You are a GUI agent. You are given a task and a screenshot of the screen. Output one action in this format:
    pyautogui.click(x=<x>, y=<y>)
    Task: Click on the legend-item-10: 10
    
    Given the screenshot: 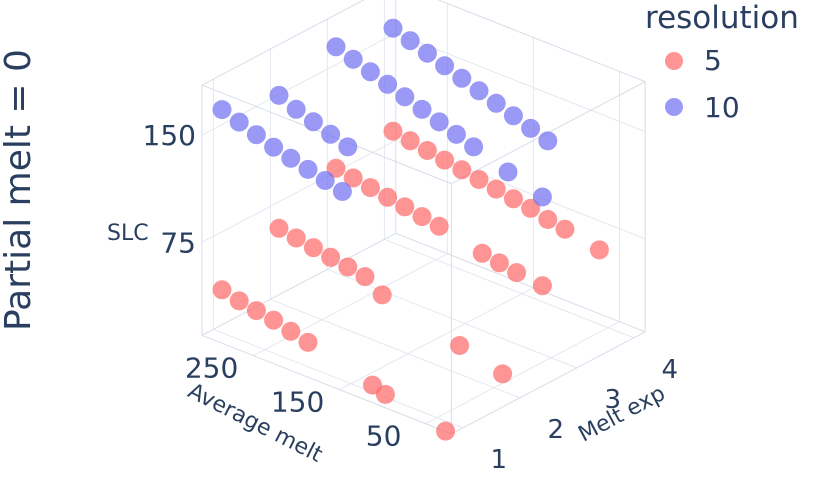 What is the action you would take?
    pyautogui.click(x=702, y=107)
    